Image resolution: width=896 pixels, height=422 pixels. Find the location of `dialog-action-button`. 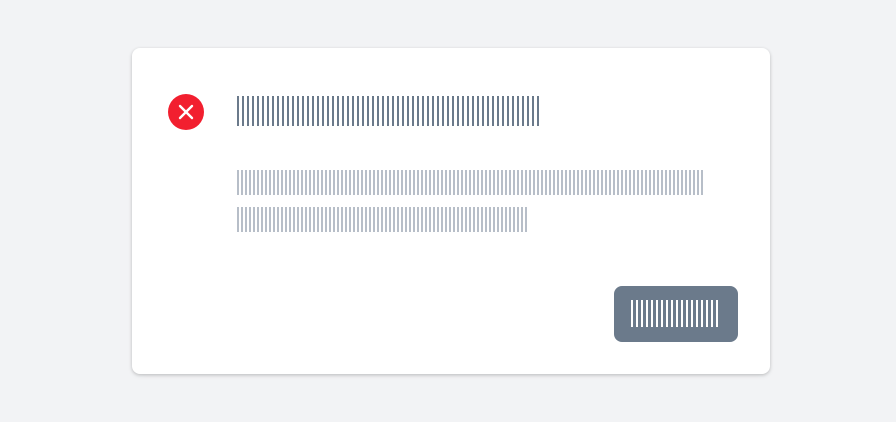

dialog-action-button is located at coordinates (676, 314).